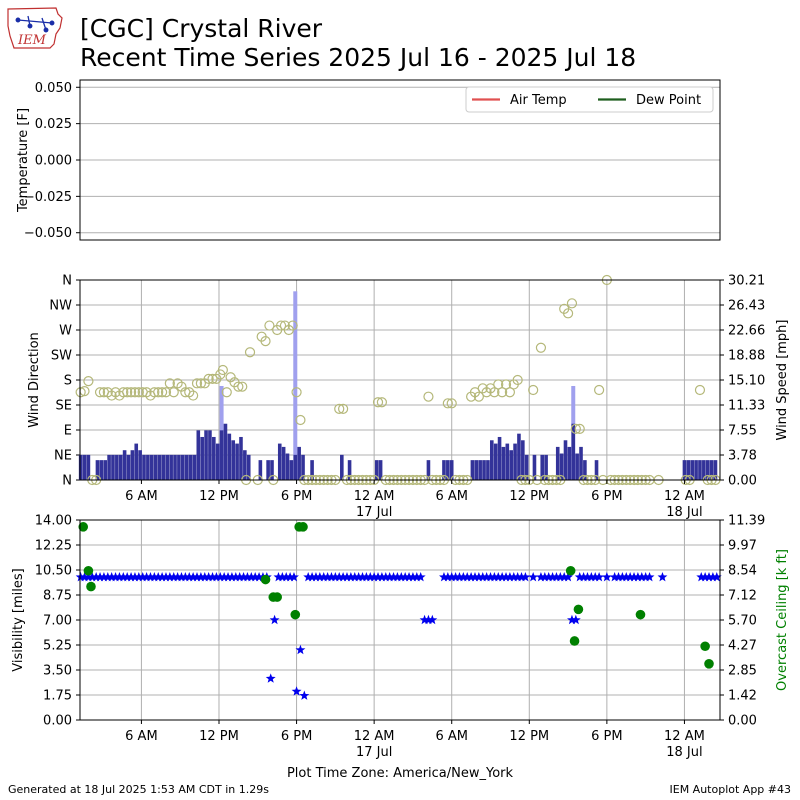  Describe the element at coordinates (53, 161) in the screenshot. I see `temp-ytick-label: 0.000` at that location.